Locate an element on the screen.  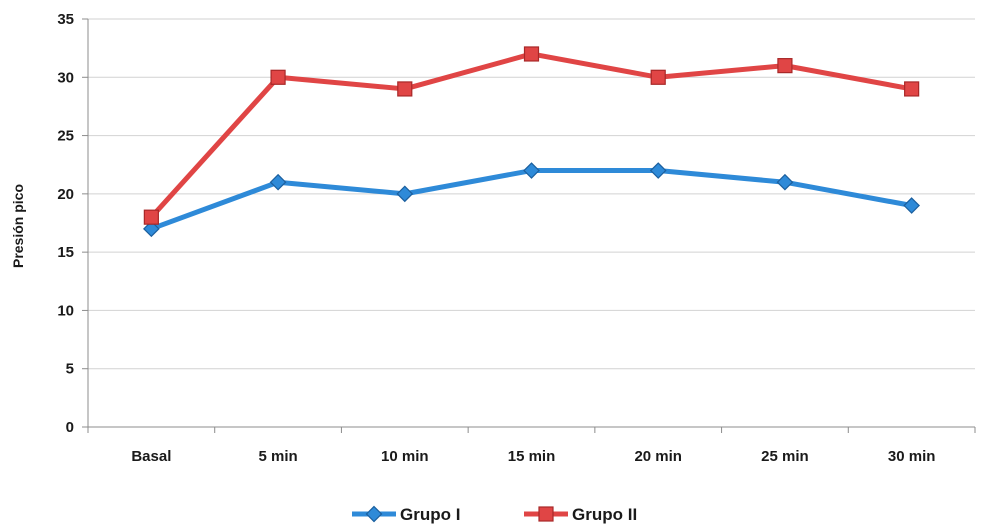
x-tick-label: 15 min is located at coordinates (532, 456).